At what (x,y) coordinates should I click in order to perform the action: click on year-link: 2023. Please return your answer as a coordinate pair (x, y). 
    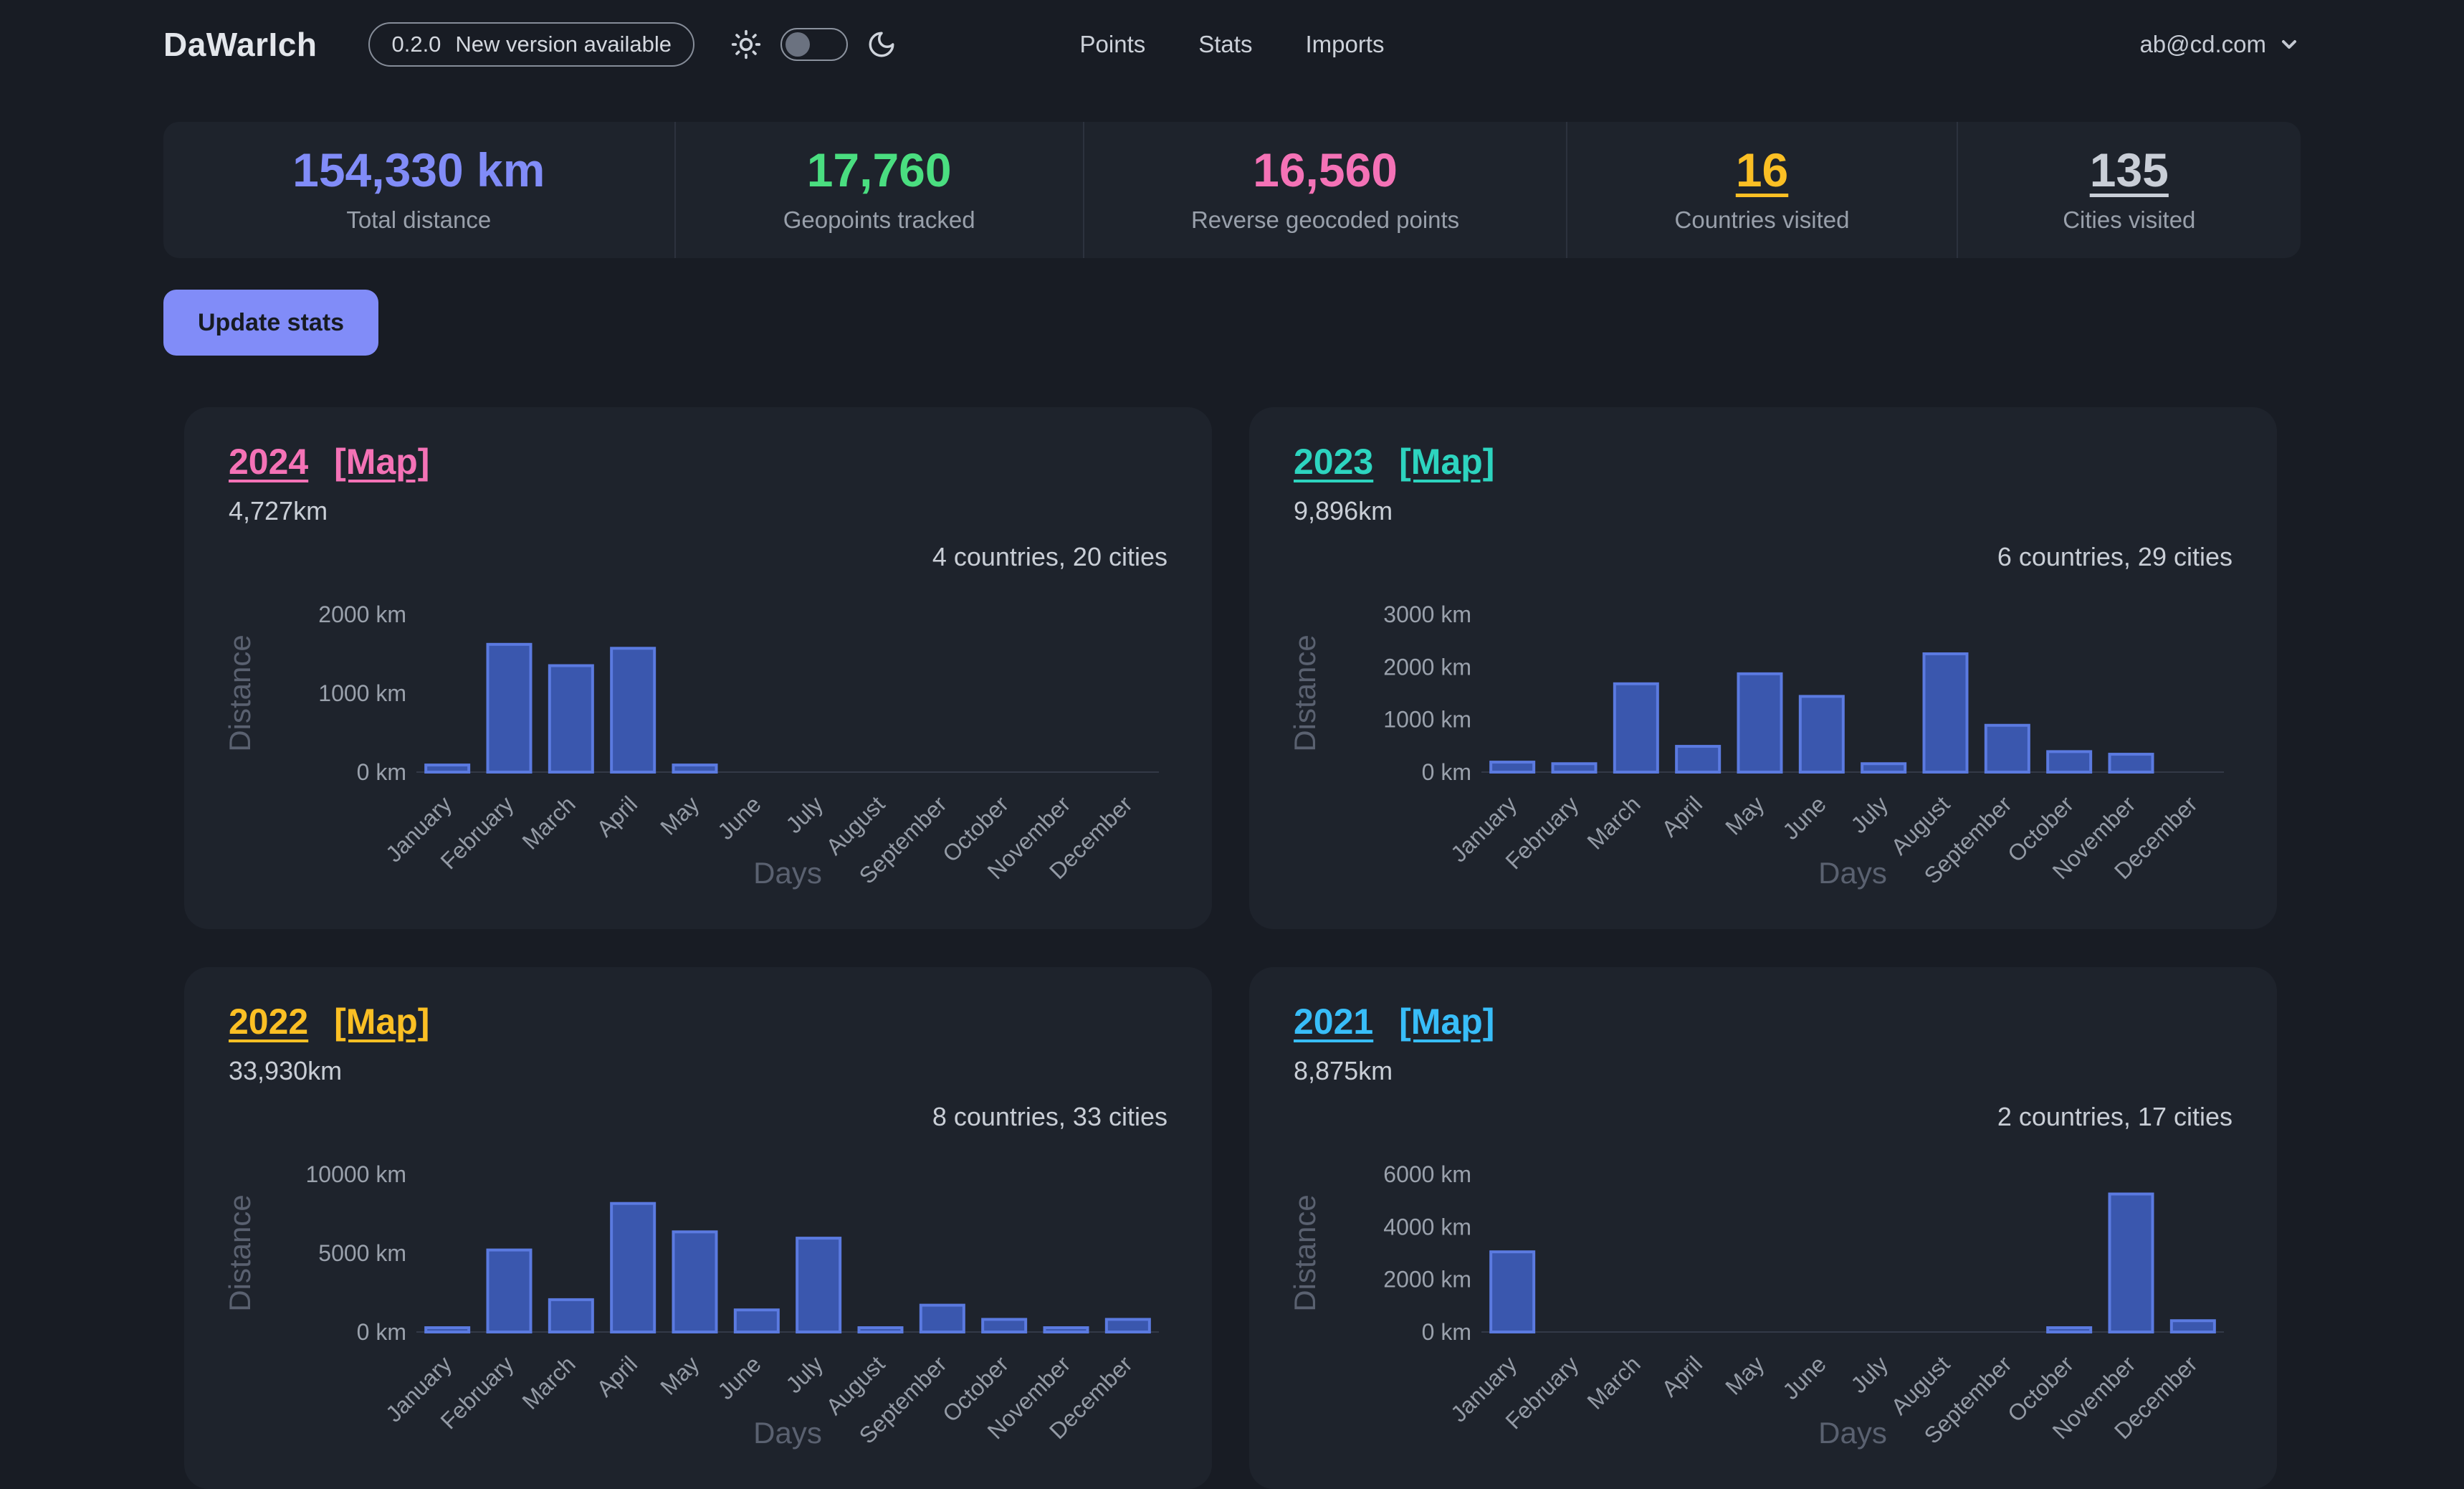
    Looking at the image, I should click on (1334, 462).